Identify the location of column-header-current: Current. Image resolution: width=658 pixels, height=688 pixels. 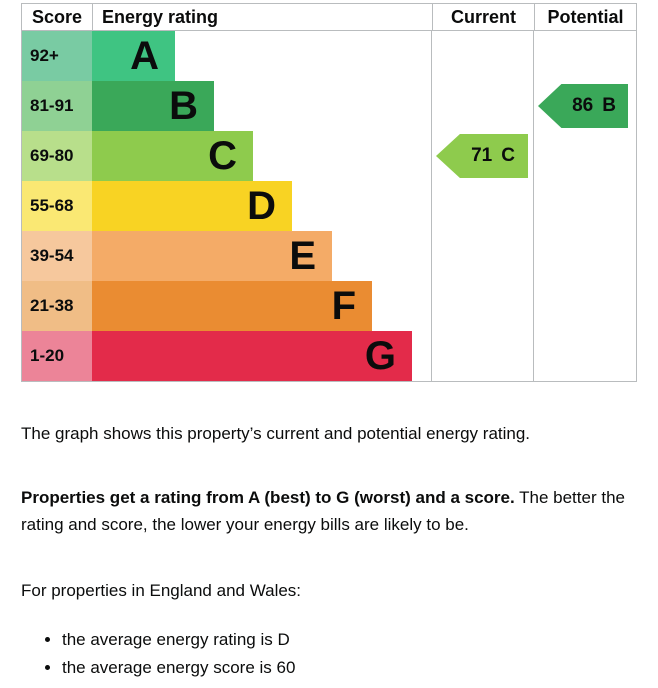
(483, 17).